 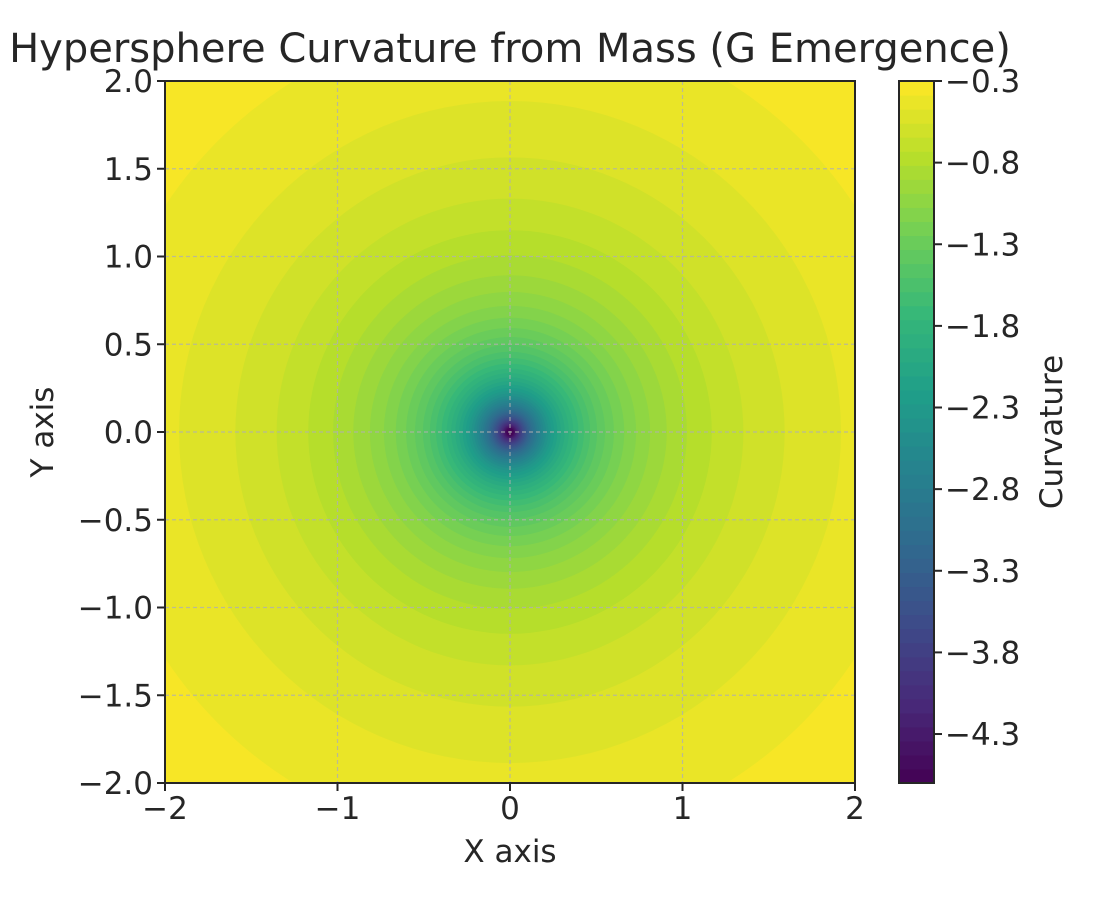 I want to click on colorbar-tick-label: −0.3, so click(x=982, y=82).